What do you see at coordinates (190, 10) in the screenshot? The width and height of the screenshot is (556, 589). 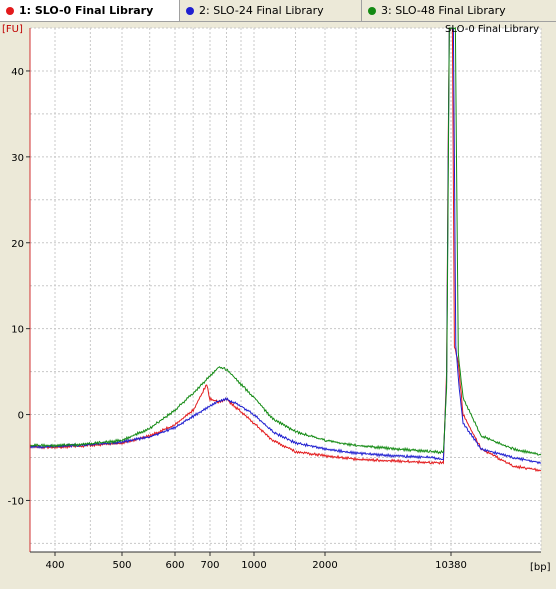 I see `sample-2-color-dot-icon` at bounding box center [190, 10].